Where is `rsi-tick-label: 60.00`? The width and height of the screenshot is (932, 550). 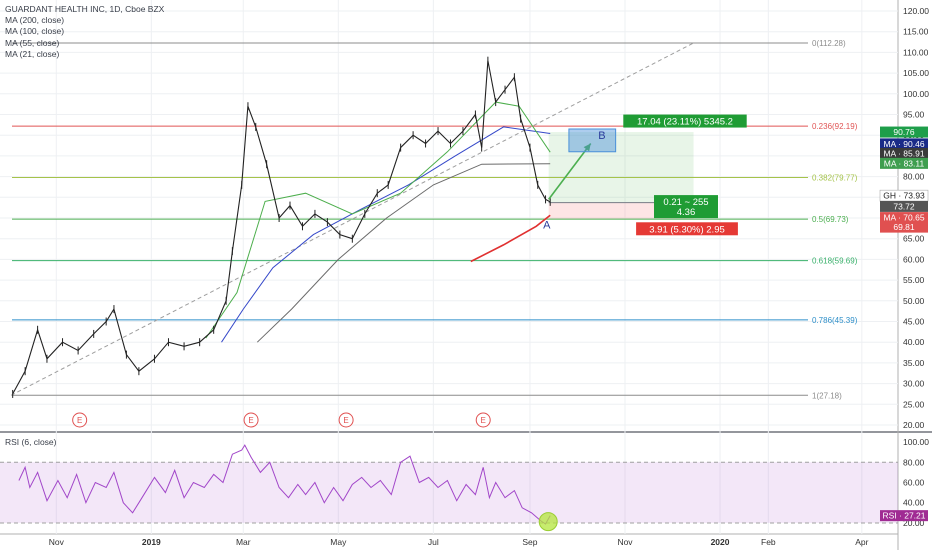 rsi-tick-label: 60.00 is located at coordinates (914, 482).